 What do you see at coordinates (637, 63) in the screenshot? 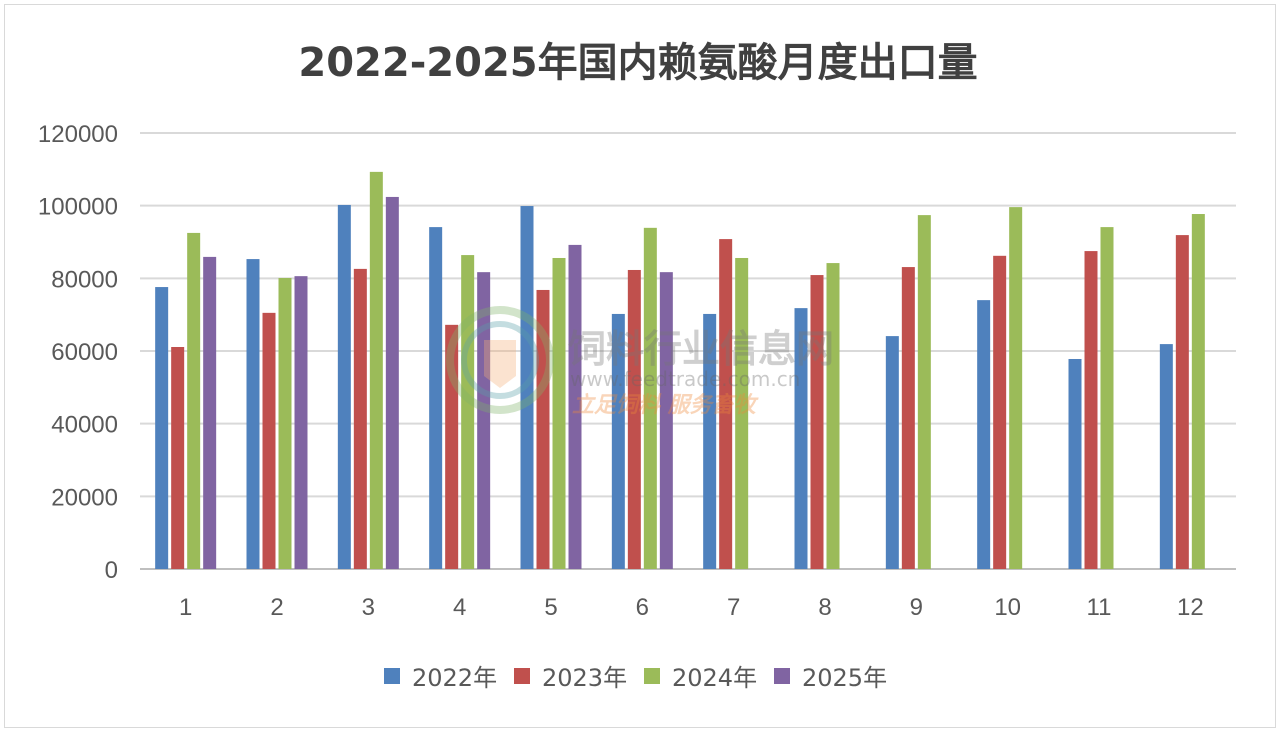
I see `chart-title: 2022-2025年国内赖氨酸月度出口量` at bounding box center [637, 63].